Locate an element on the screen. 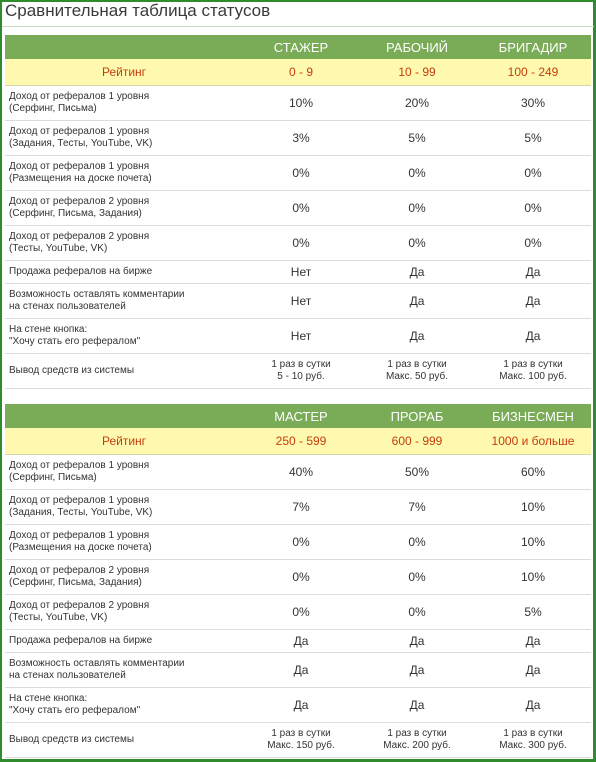  cell-line: 7% is located at coordinates (301, 507).